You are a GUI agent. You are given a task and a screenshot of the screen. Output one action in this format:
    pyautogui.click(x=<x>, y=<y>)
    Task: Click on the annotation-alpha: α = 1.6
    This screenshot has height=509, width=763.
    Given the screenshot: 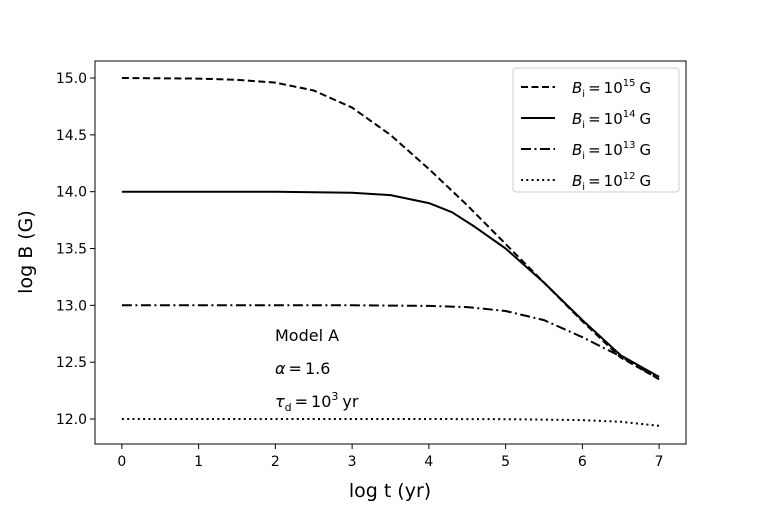 What is the action you would take?
    pyautogui.click(x=302, y=368)
    